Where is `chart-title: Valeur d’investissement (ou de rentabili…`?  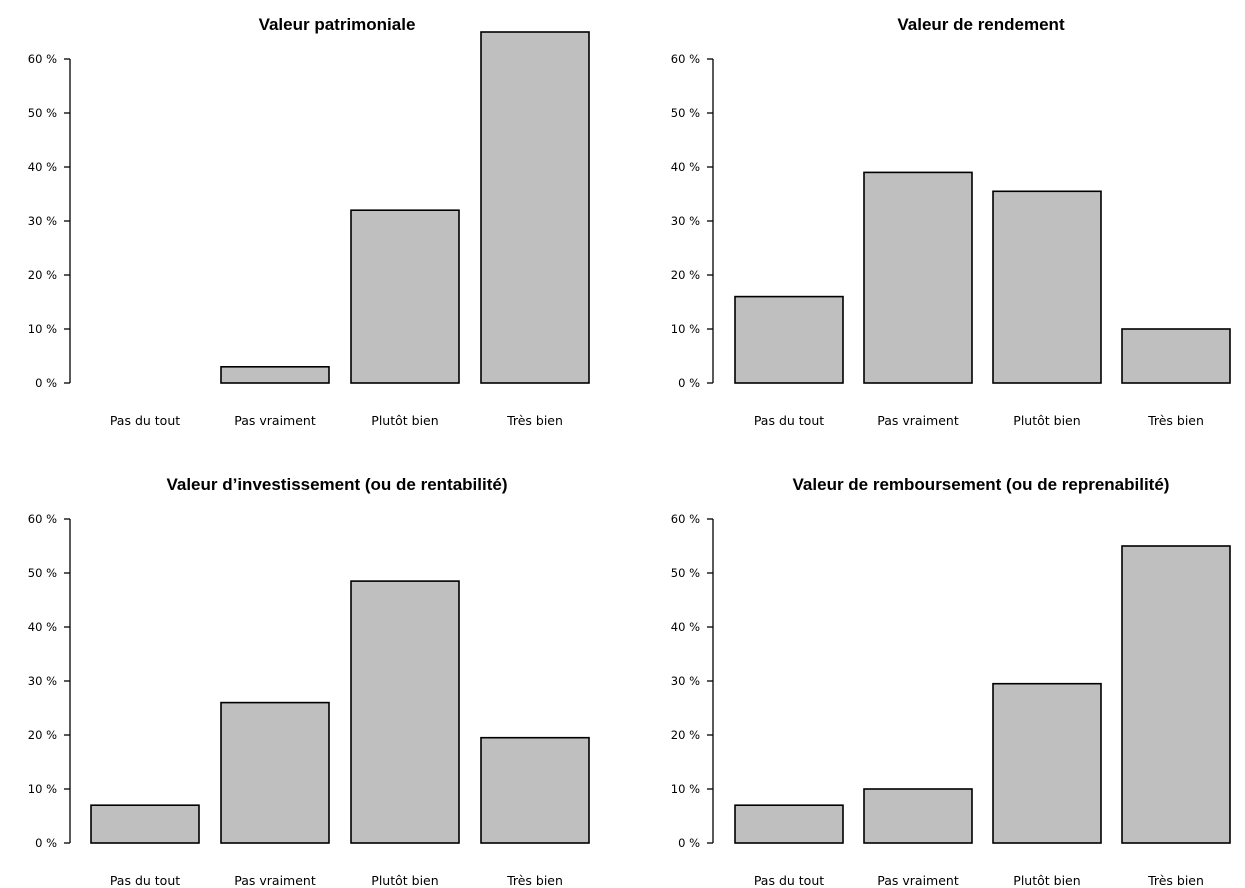 chart-title: Valeur d’investissement (ou de rentabili… is located at coordinates (336, 484).